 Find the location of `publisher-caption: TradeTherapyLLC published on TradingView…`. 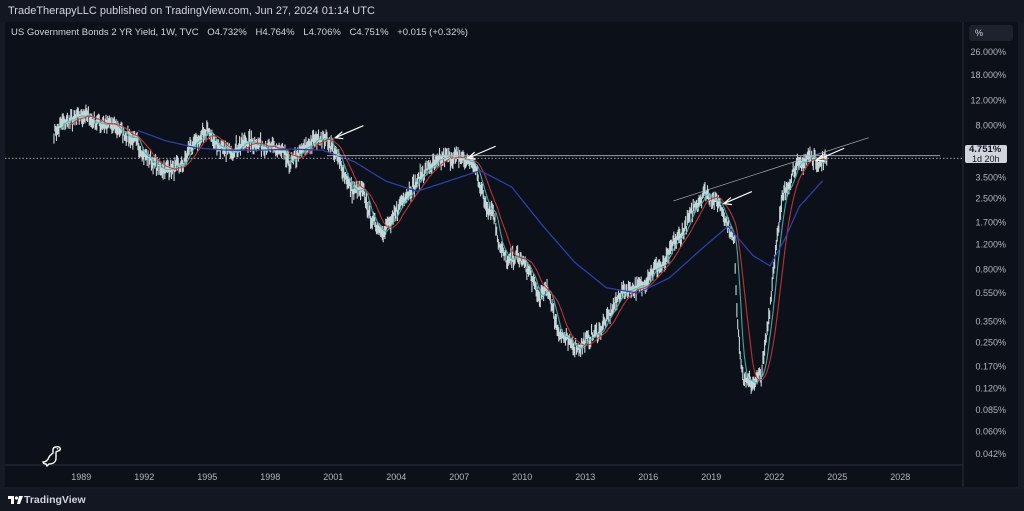

publisher-caption: TradeTherapyLLC published on TradingView… is located at coordinates (191, 11).